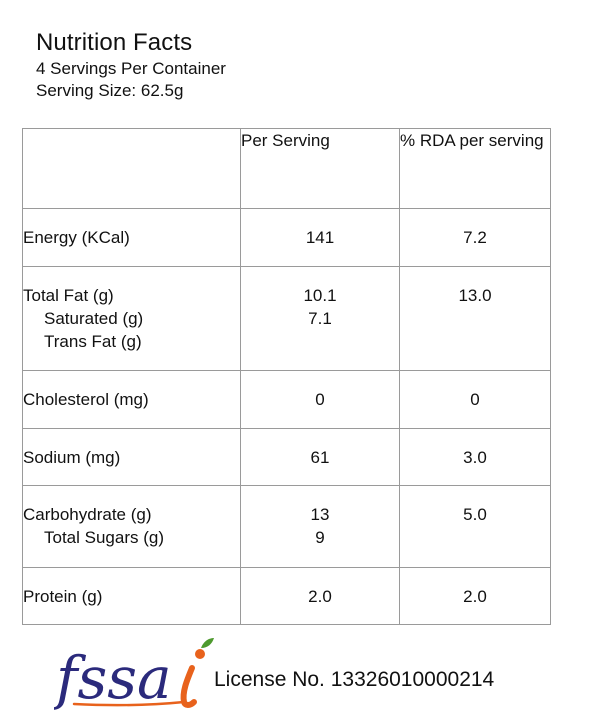 This screenshot has width=608, height=728. I want to click on table-row: Sodium (mg) 61 3.0, so click(286, 457).